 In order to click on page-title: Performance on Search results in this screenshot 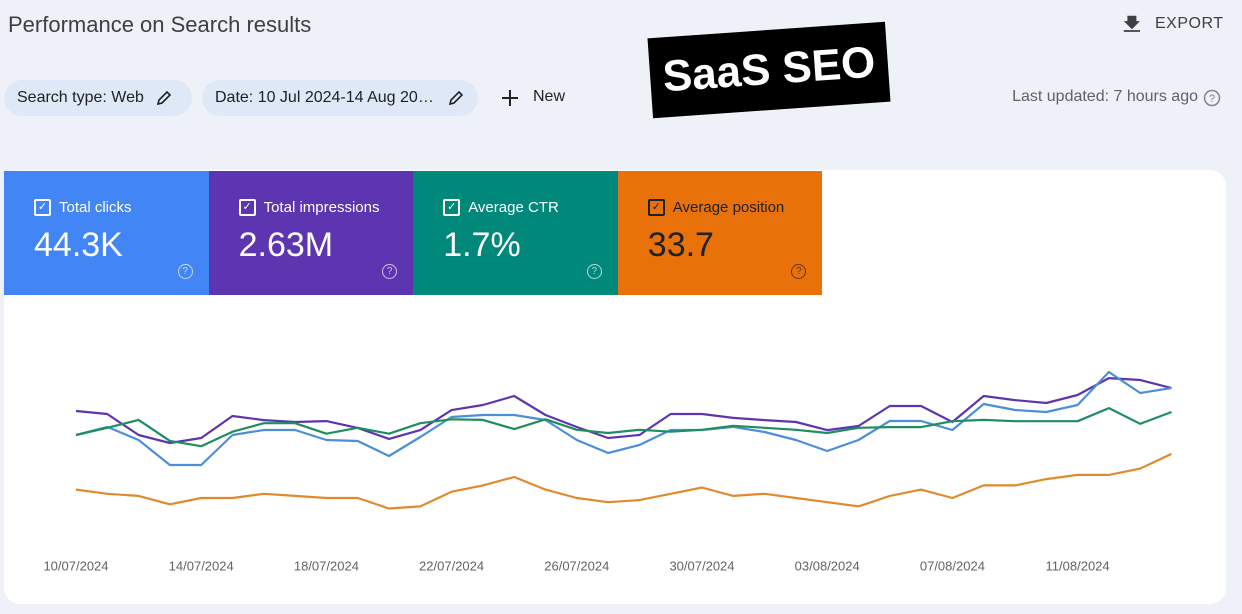, I will do `click(160, 24)`.